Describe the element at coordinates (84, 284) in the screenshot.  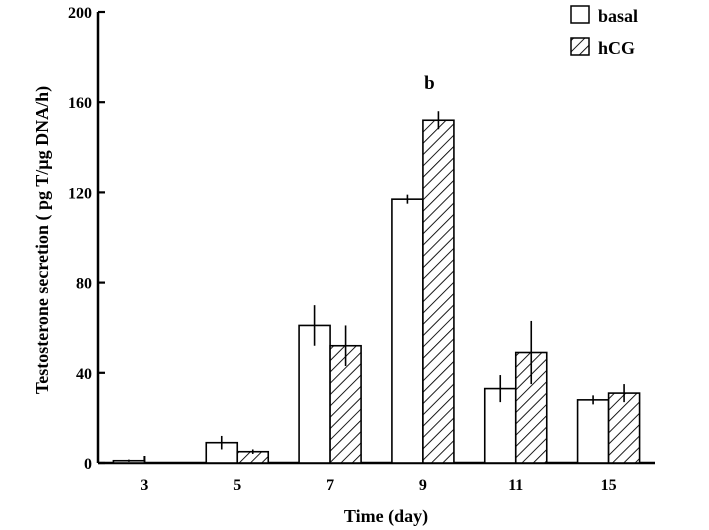
I see `y-tick-label: 80` at that location.